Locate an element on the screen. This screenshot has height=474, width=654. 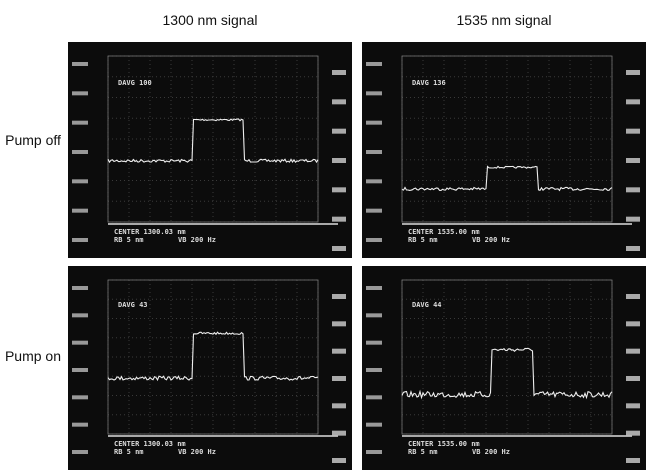
screen-text: DAVG 43 is located at coordinates (133, 305).